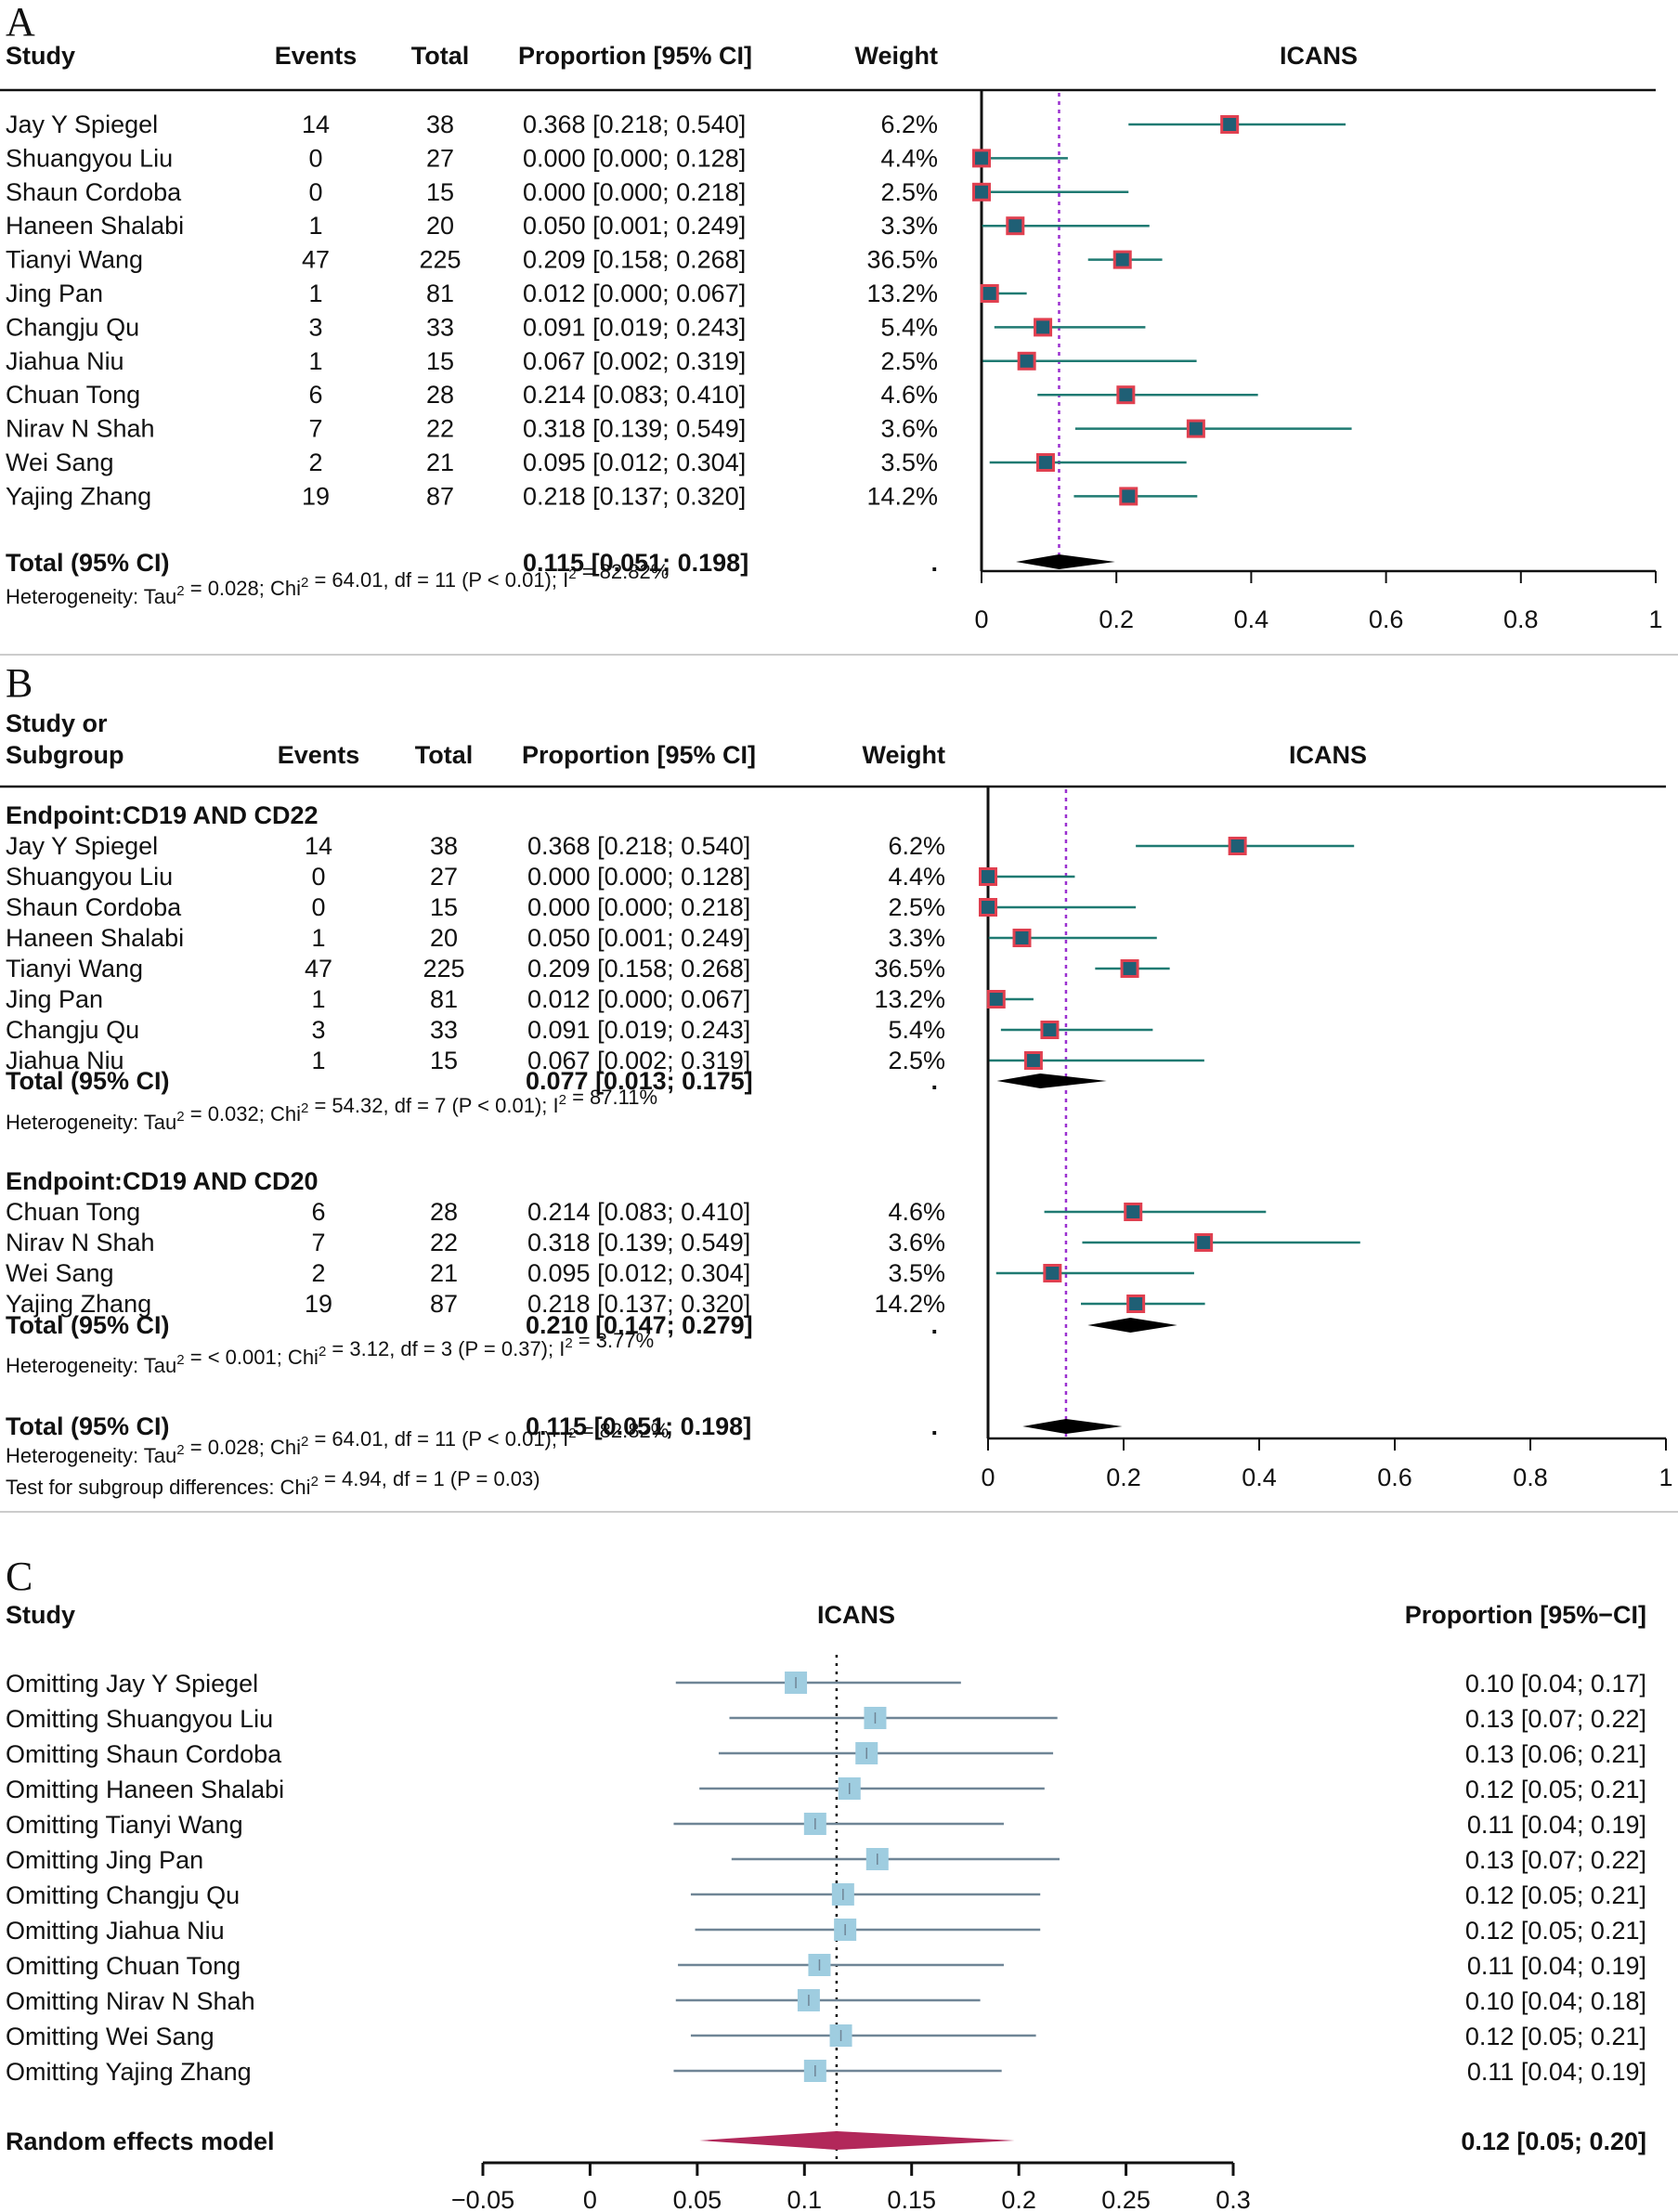 Image resolution: width=1678 pixels, height=2212 pixels. Describe the element at coordinates (934, 563) in the screenshot. I see `total-weight: .` at that location.